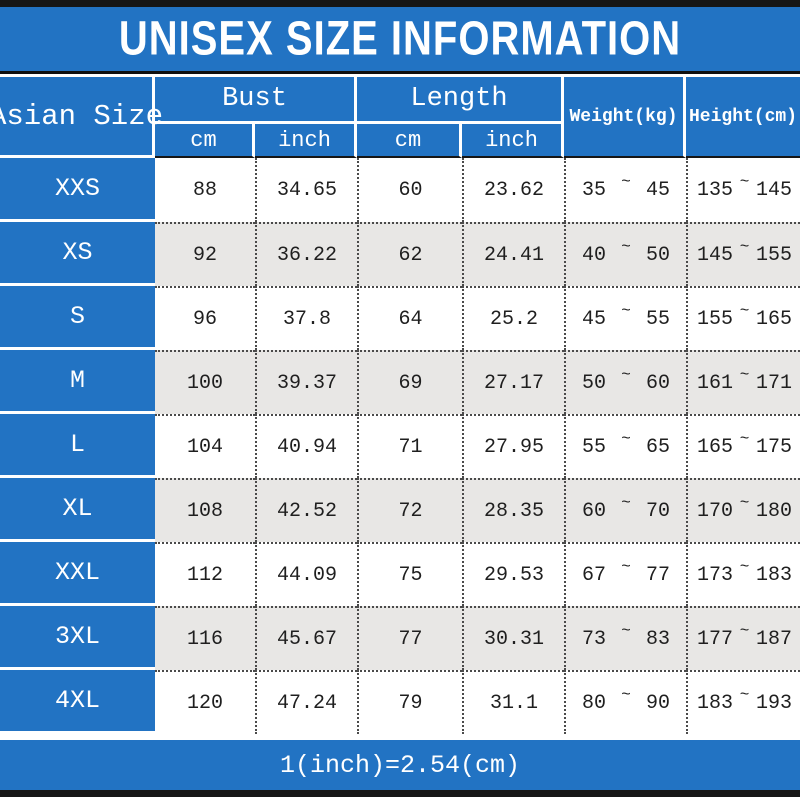  Describe the element at coordinates (625, 446) in the screenshot. I see `weight-range-cell: 55 ~65` at that location.